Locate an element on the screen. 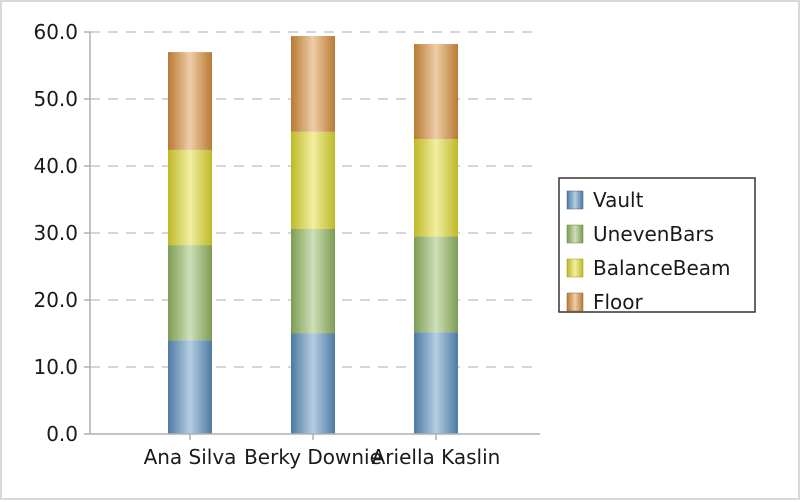 The width and height of the screenshot is (800, 502). y-tick-label: 0.0 is located at coordinates (62, 434).